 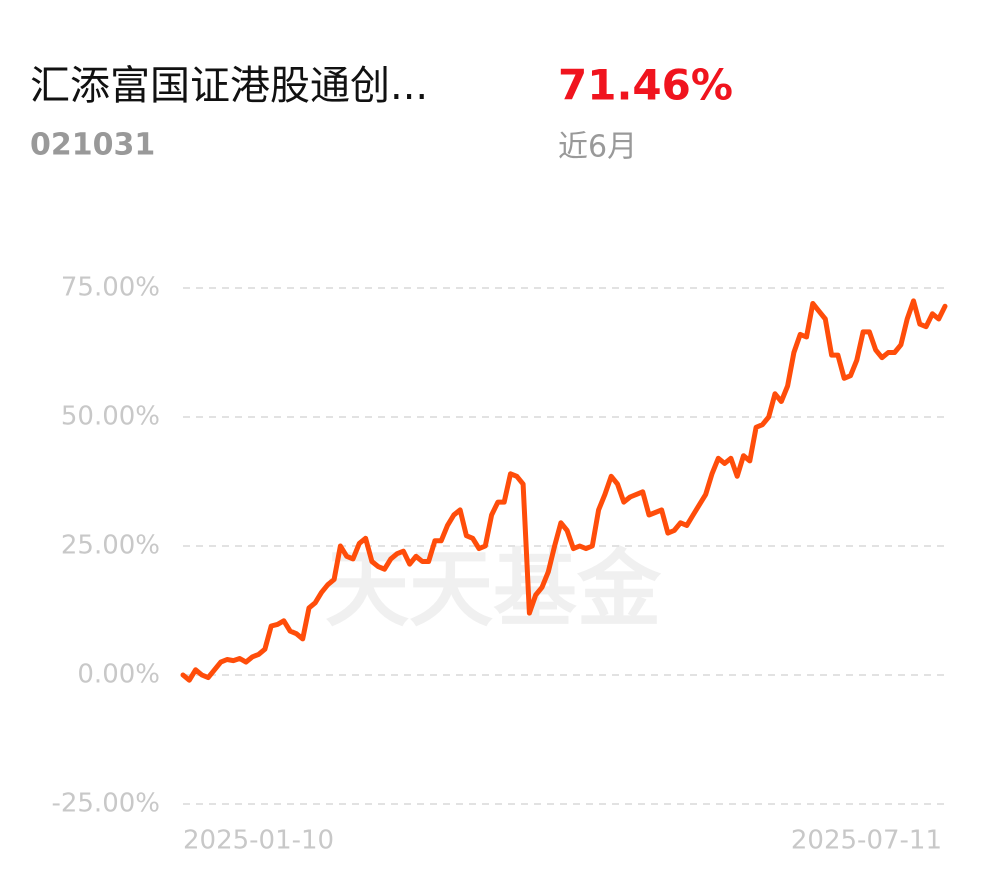 What do you see at coordinates (110, 417) in the screenshot?
I see `y-tick-label: 50.00%` at bounding box center [110, 417].